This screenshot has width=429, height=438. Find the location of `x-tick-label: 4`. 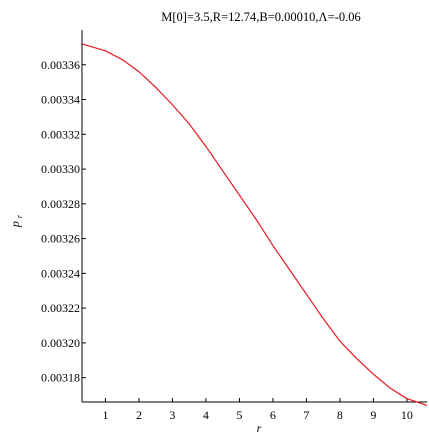

x-tick-label: 4 is located at coordinates (206, 415).